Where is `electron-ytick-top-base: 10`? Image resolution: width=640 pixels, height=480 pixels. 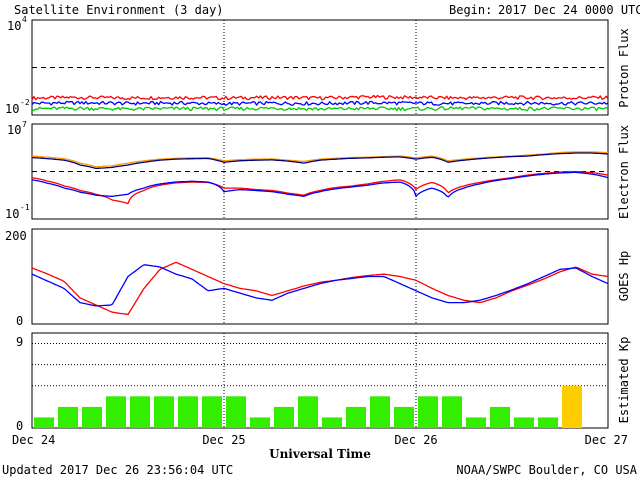
electron-ytick-top-base: 10 is located at coordinates (14, 130).